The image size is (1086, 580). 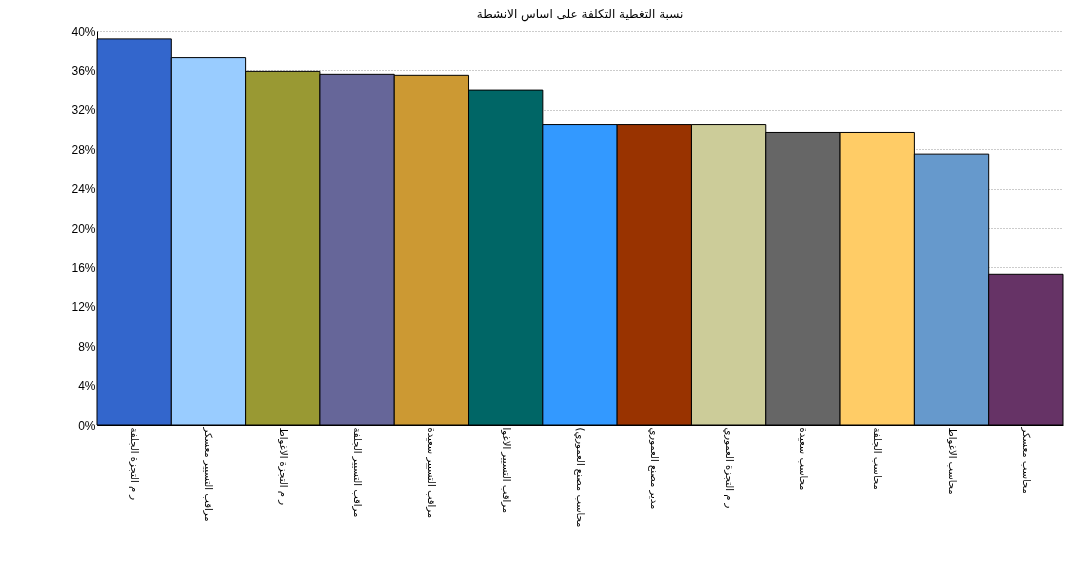 I want to click on x-tick-label: مراقب التسيير الجلفة, so click(x=358, y=472).